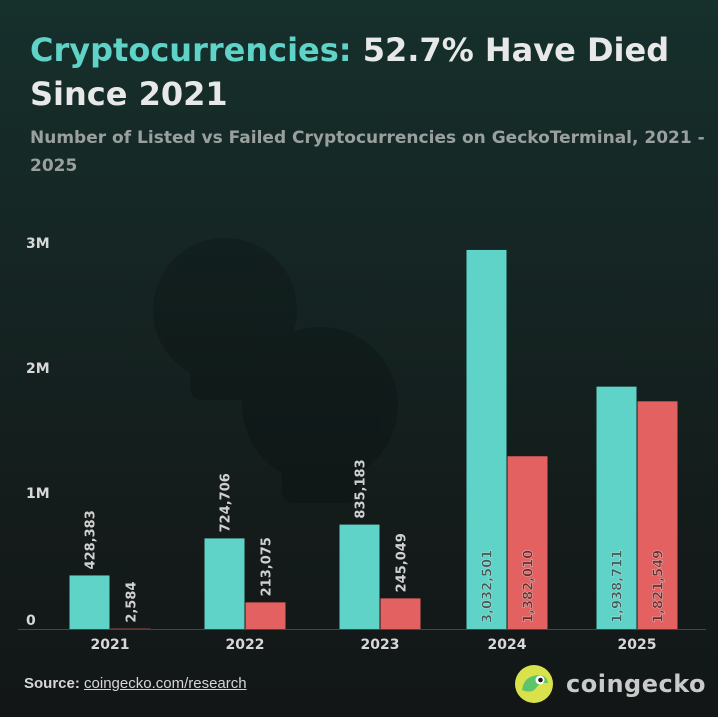  Describe the element at coordinates (38, 244) in the screenshot. I see `y-tick-label: 3M` at that location.